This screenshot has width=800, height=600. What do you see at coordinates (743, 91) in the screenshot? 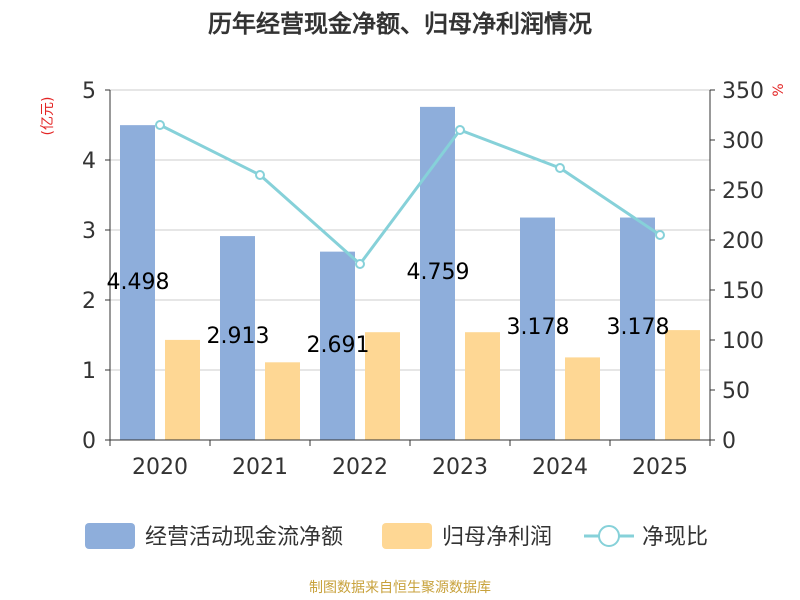
I see `y-right-tick-label: 350` at bounding box center [743, 91].